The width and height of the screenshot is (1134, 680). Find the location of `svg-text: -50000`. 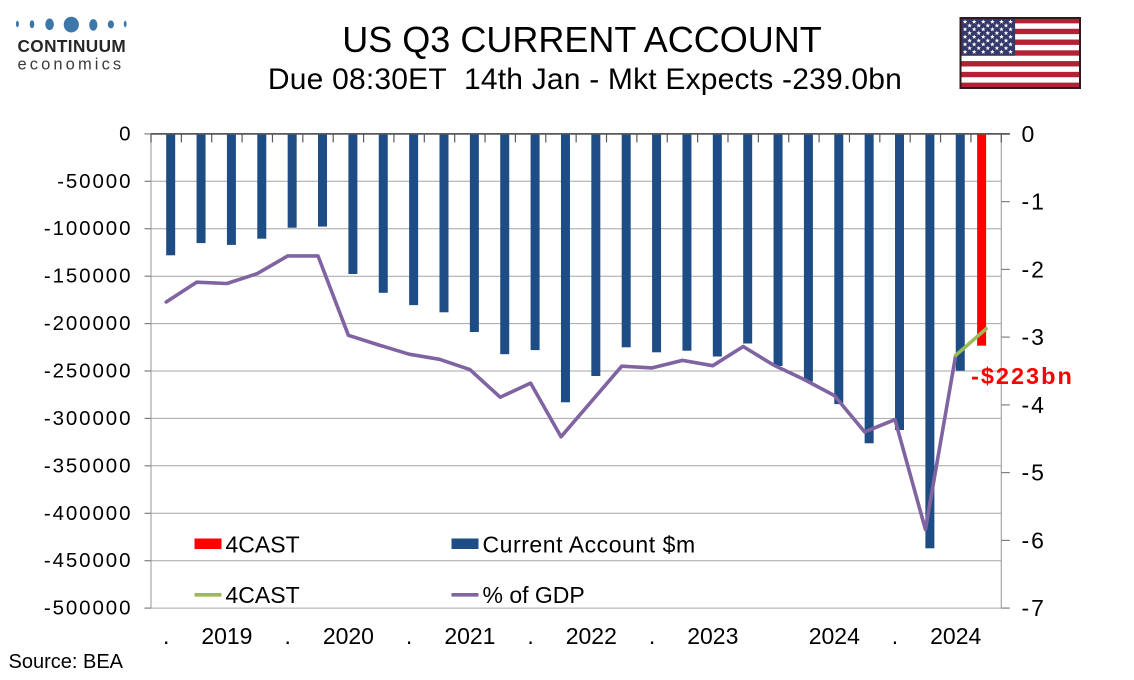

svg-text: -50000 is located at coordinates (94, 181).